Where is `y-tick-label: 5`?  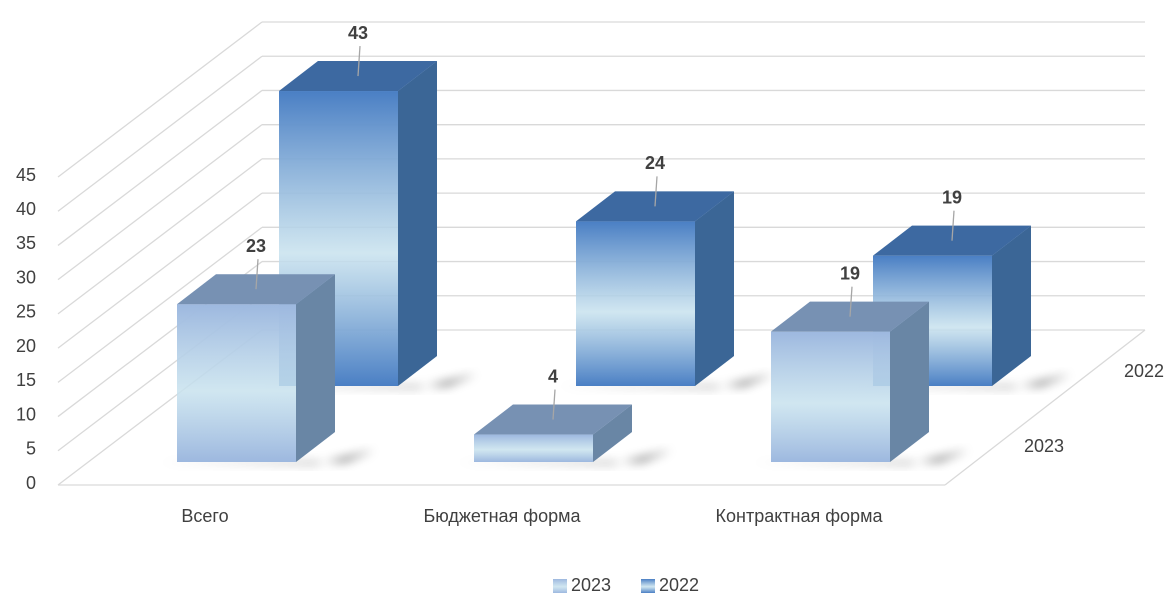
y-tick-label: 5 is located at coordinates (31, 449).